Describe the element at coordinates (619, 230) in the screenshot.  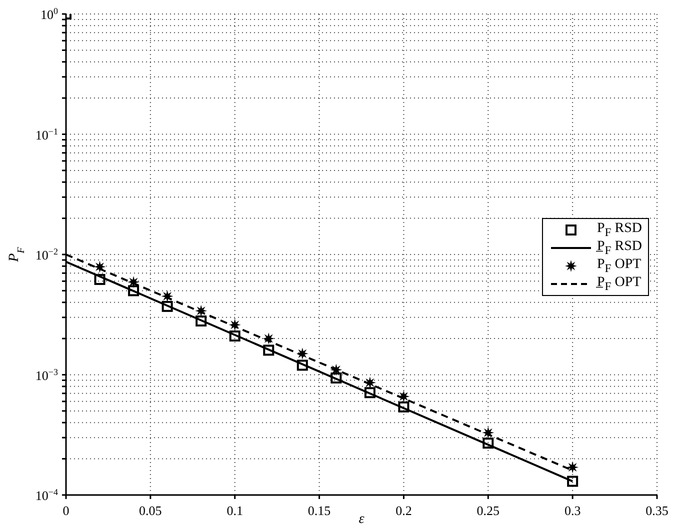
I see `legend-label: P$_{F}$ RSD` at that location.